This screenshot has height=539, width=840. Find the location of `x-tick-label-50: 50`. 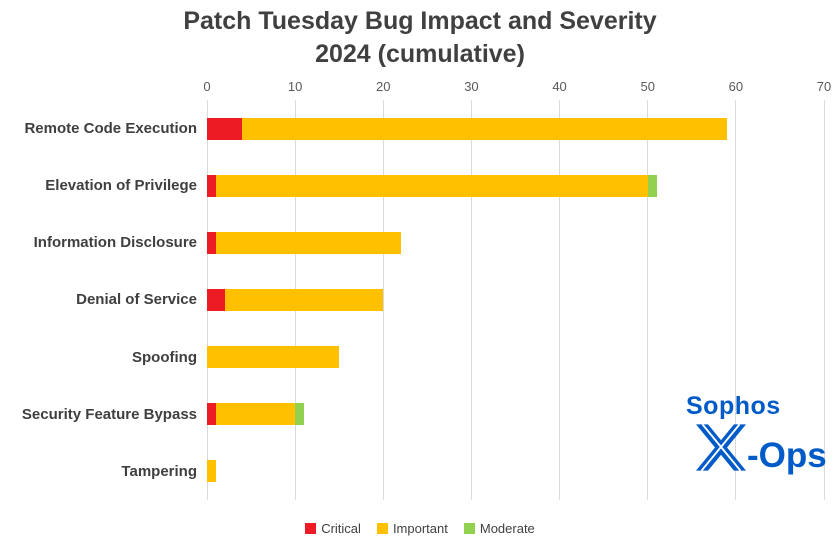

x-tick-label-50: 50 is located at coordinates (647, 86).